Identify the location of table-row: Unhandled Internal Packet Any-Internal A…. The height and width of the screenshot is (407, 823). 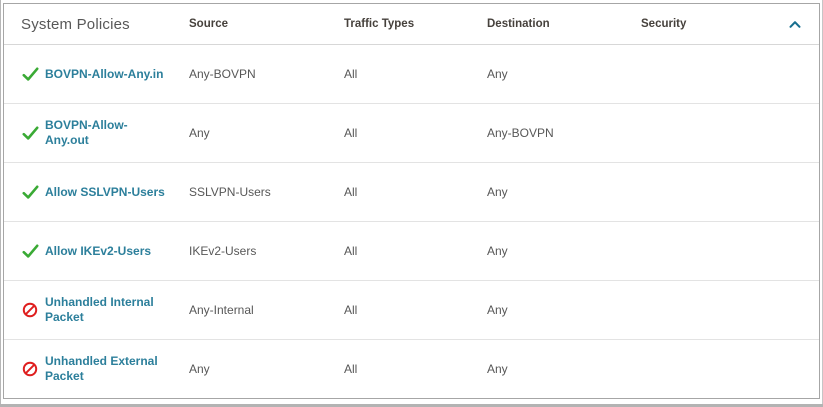
(411, 309).